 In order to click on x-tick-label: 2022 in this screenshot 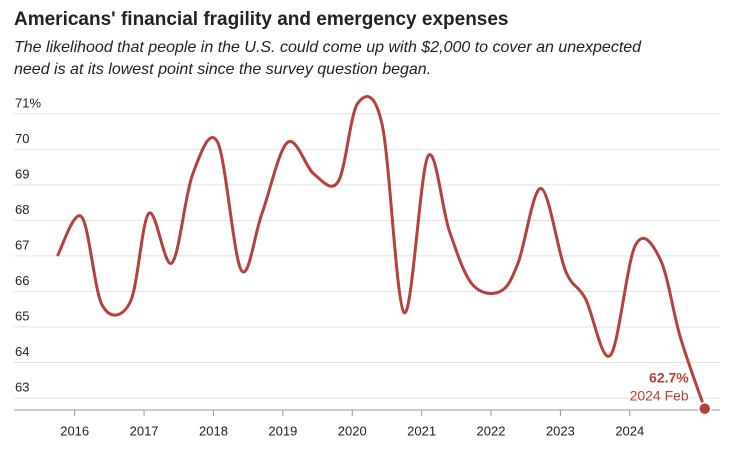, I will do `click(491, 430)`.